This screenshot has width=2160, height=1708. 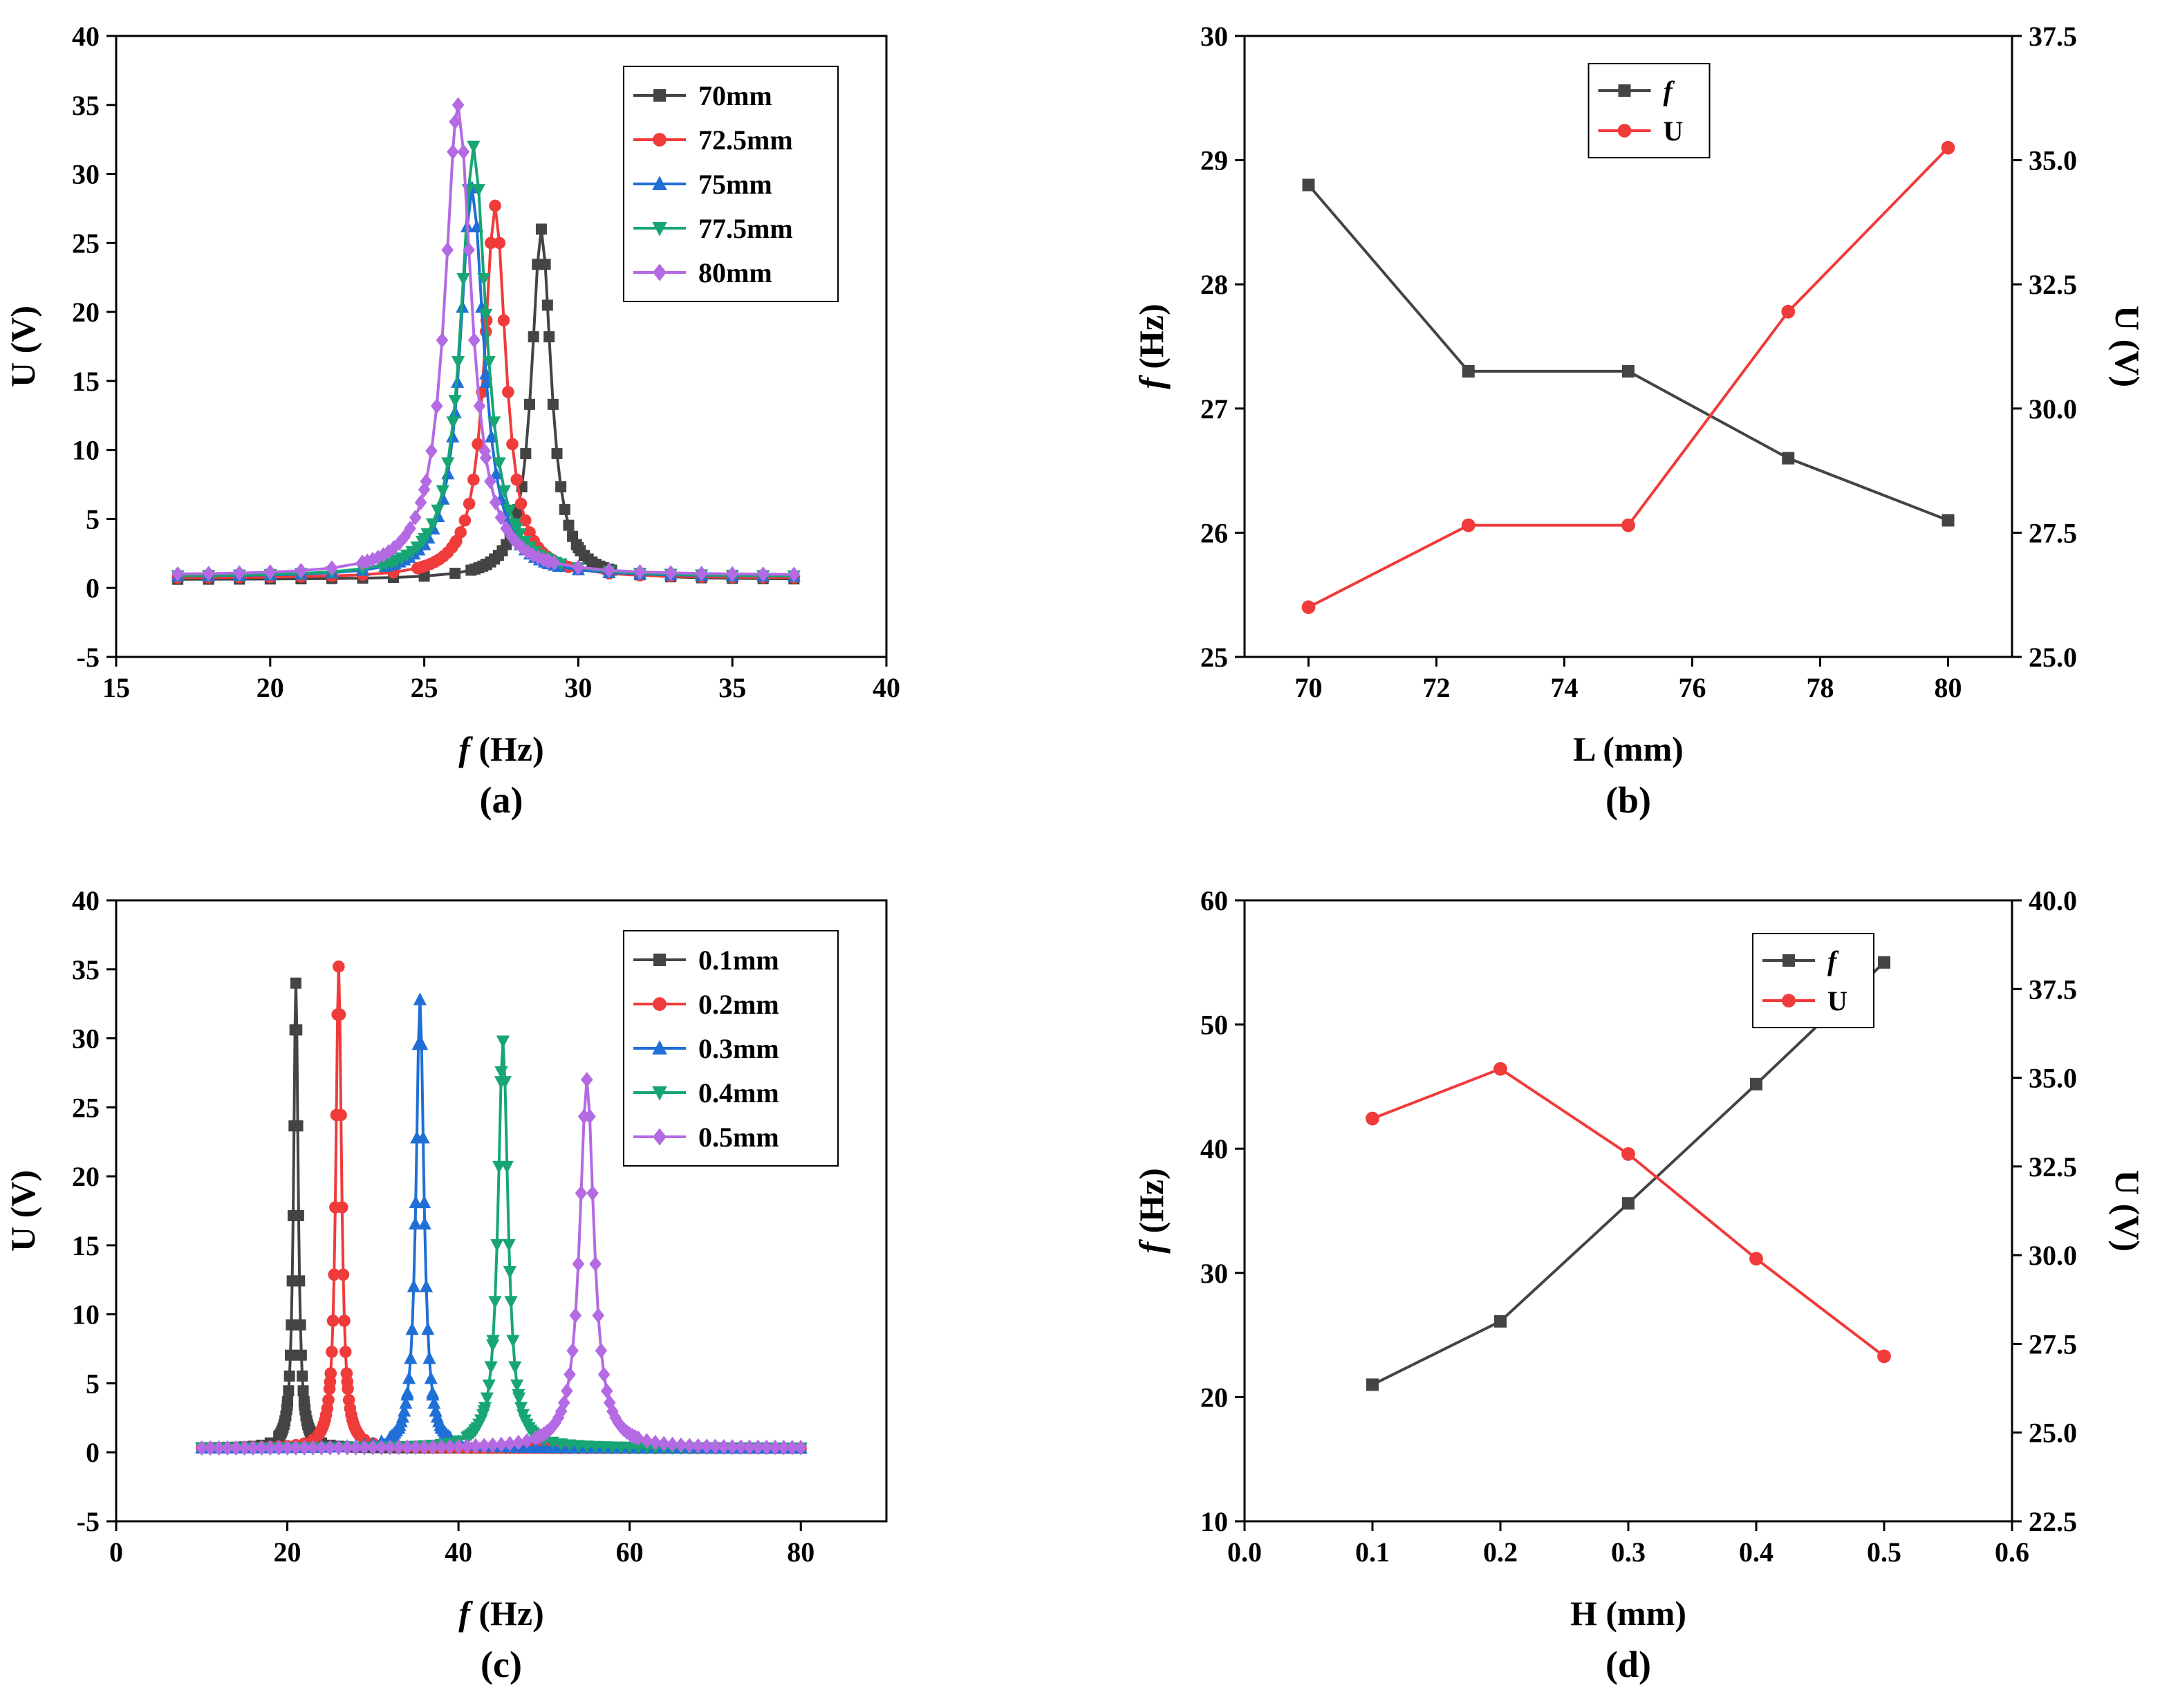 I want to click on x-tick-label: 80, so click(x=1948, y=687).